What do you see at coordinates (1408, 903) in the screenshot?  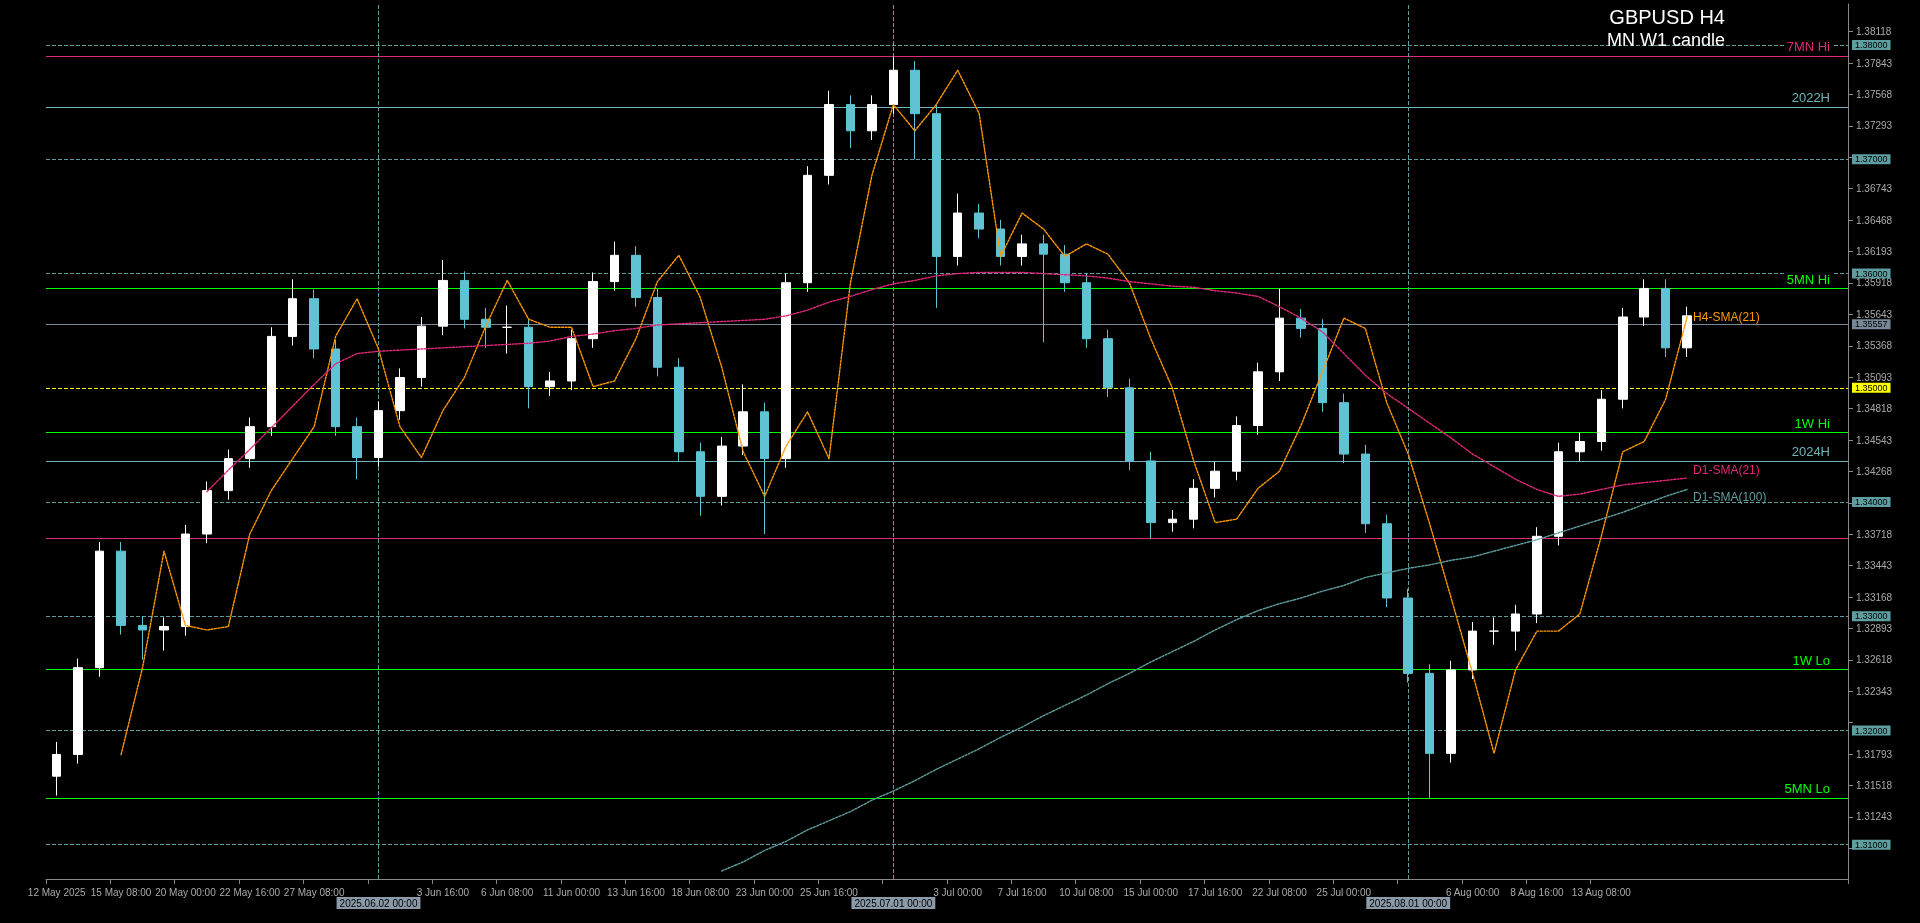 I see `x-tick-label: 2025.08.01 00:00` at bounding box center [1408, 903].